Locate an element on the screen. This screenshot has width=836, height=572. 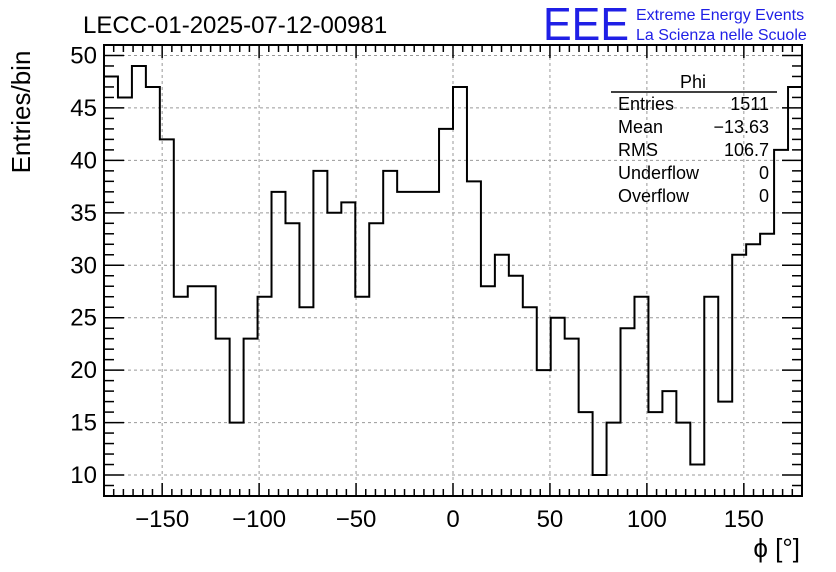
y-tick-label: 25 is located at coordinates (83, 318).